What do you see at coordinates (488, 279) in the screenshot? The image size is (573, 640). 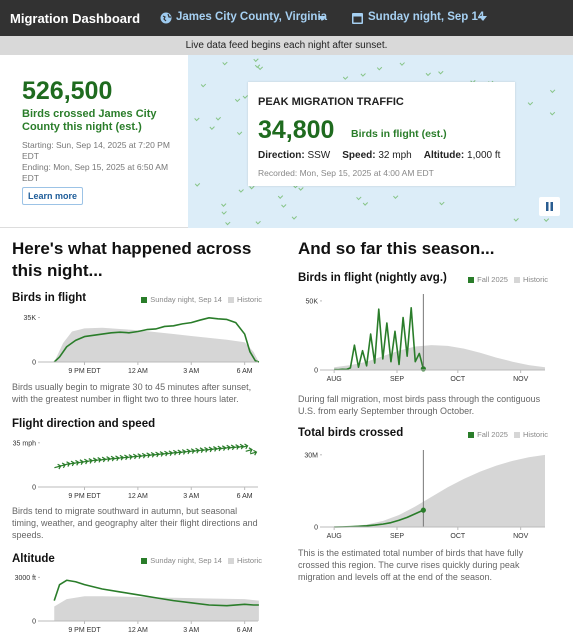 I see `legend-item: Fall 2025` at bounding box center [488, 279].